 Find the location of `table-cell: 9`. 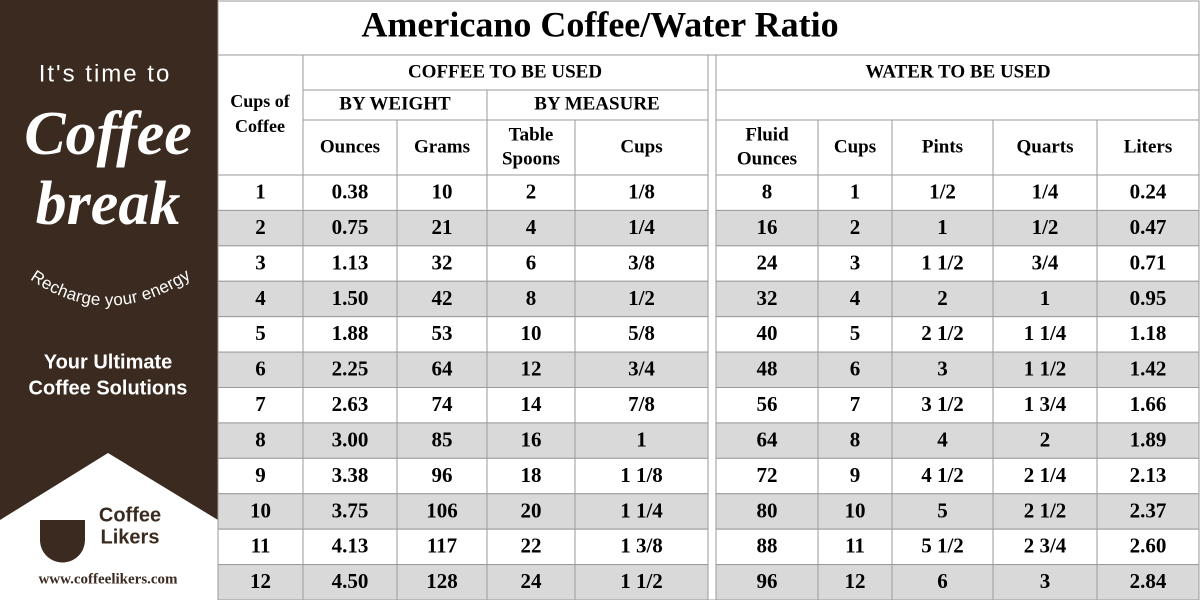

table-cell: 9 is located at coordinates (260, 475).